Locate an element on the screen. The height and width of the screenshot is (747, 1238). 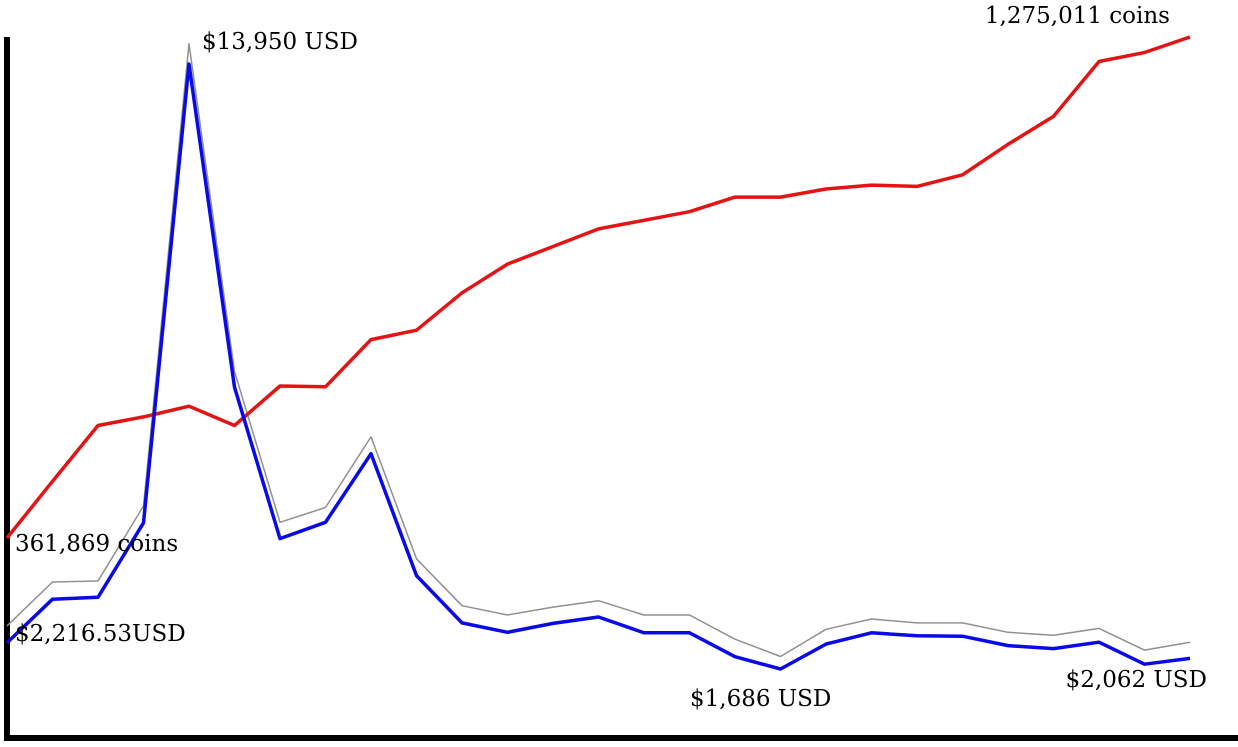
data-label-1-2: $1,686 USD is located at coordinates (760, 699).